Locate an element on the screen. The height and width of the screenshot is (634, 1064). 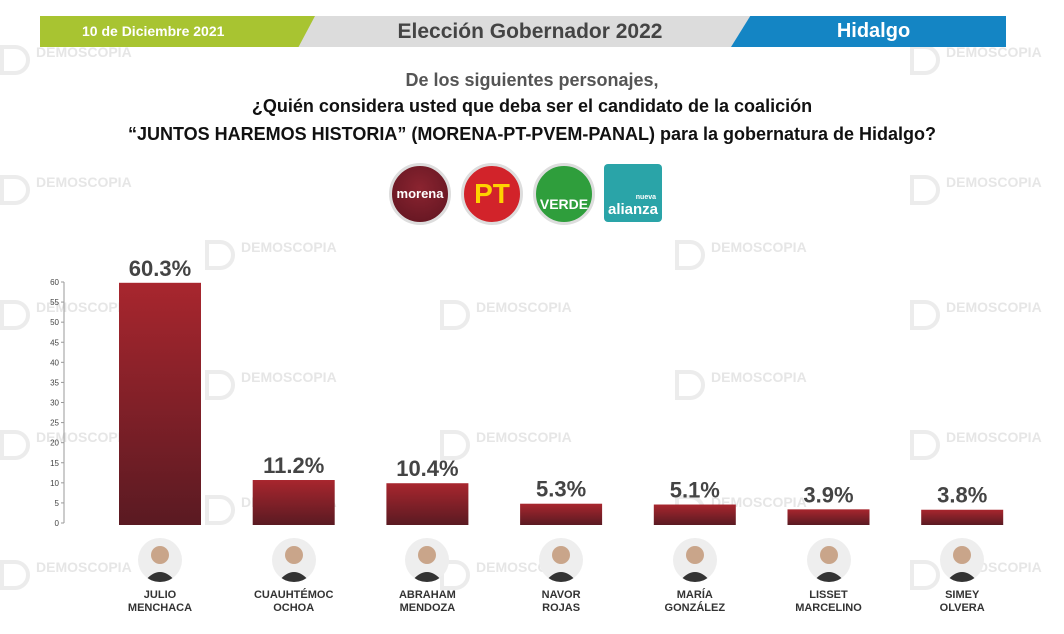
y-tick-label: 5 is located at coordinates (57, 503).